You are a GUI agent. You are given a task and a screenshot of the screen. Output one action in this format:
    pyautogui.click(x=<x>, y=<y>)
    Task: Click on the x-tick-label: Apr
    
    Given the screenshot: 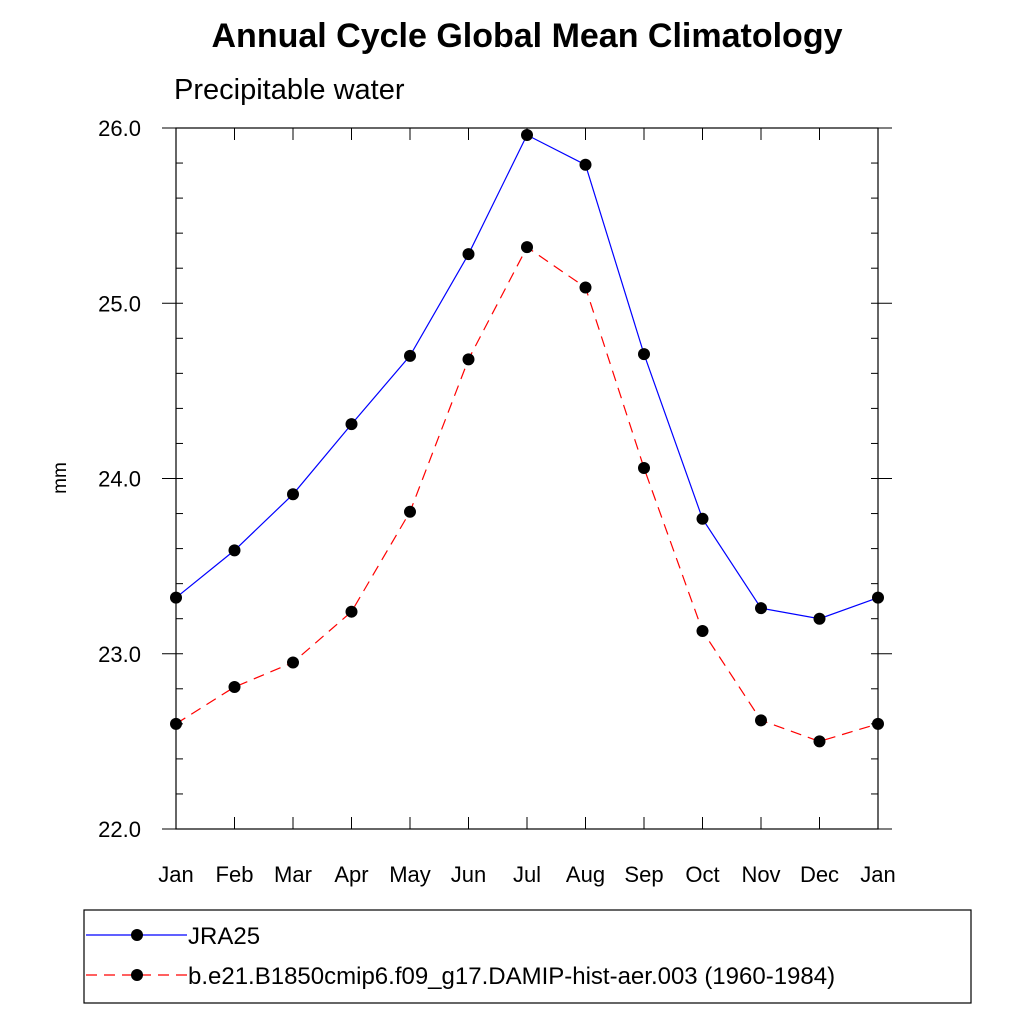 What is the action you would take?
    pyautogui.click(x=351, y=874)
    